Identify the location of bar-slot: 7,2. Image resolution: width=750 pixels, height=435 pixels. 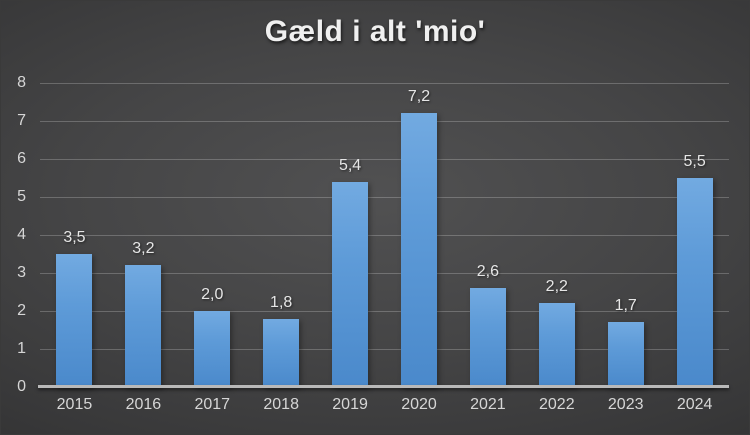
(419, 235).